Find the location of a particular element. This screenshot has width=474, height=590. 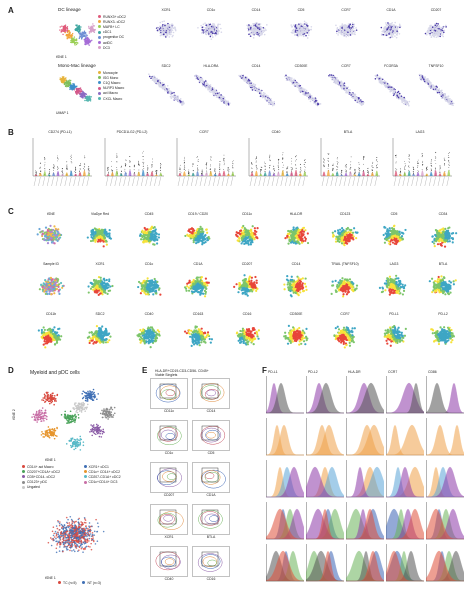

legend-label: CXCL Macro is located at coordinates (113, 98).